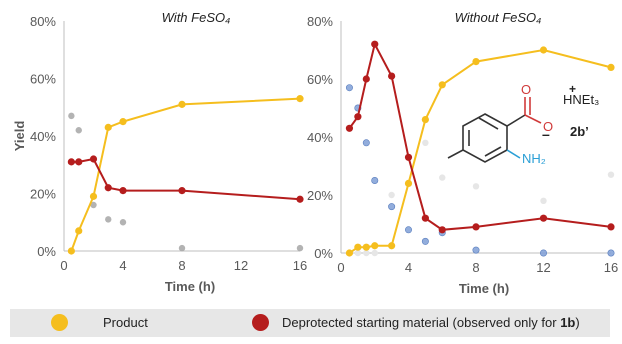  What do you see at coordinates (260, 322) in the screenshot?
I see `legend-deprotected-marker` at bounding box center [260, 322].